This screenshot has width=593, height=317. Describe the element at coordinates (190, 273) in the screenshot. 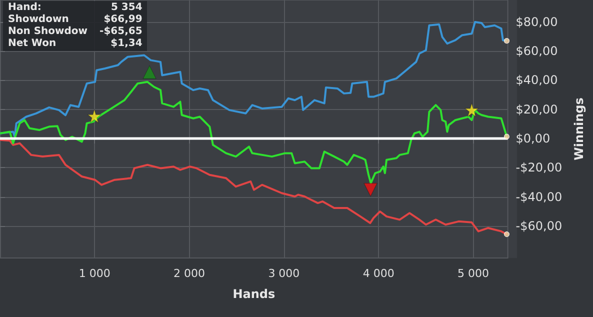

I see `x-tick-label: 2 000` at that location.